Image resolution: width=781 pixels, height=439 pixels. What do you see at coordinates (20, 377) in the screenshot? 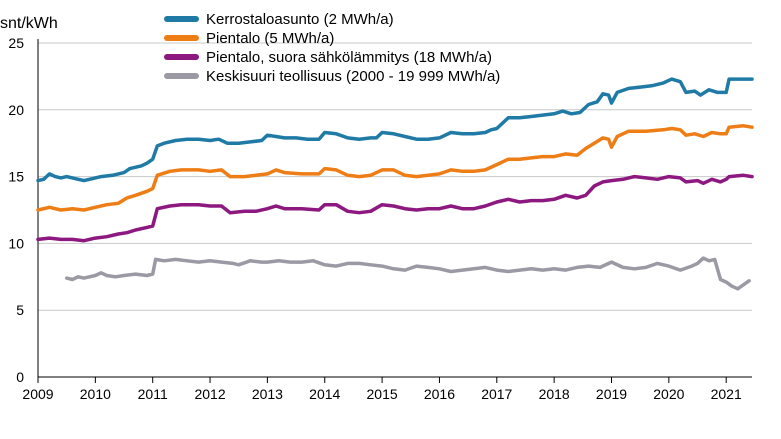
I see `y-tick-label-0: 0` at bounding box center [20, 377].